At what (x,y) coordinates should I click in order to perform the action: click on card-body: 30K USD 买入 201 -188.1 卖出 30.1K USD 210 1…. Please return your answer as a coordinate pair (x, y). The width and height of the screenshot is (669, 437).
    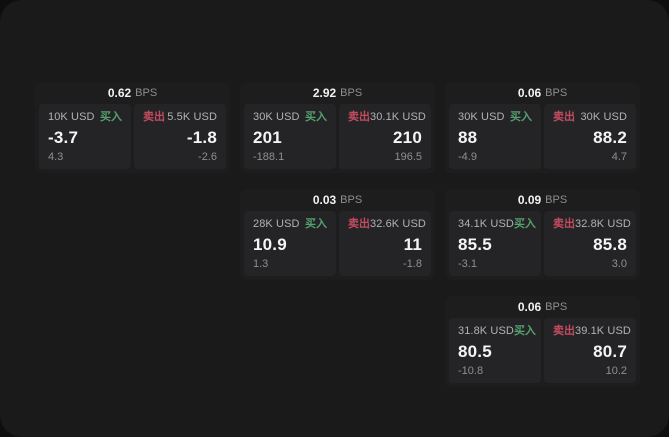
    Looking at the image, I should click on (337, 136).